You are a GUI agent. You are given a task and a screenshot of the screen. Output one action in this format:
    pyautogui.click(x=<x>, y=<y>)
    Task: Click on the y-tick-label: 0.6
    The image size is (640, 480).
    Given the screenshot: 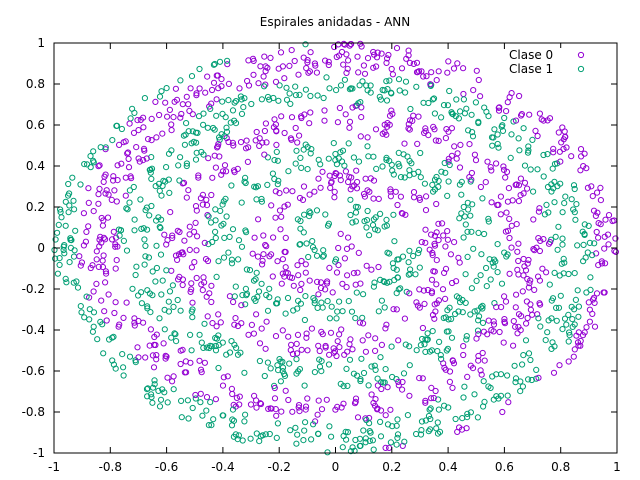 What is the action you would take?
    pyautogui.click(x=35, y=125)
    